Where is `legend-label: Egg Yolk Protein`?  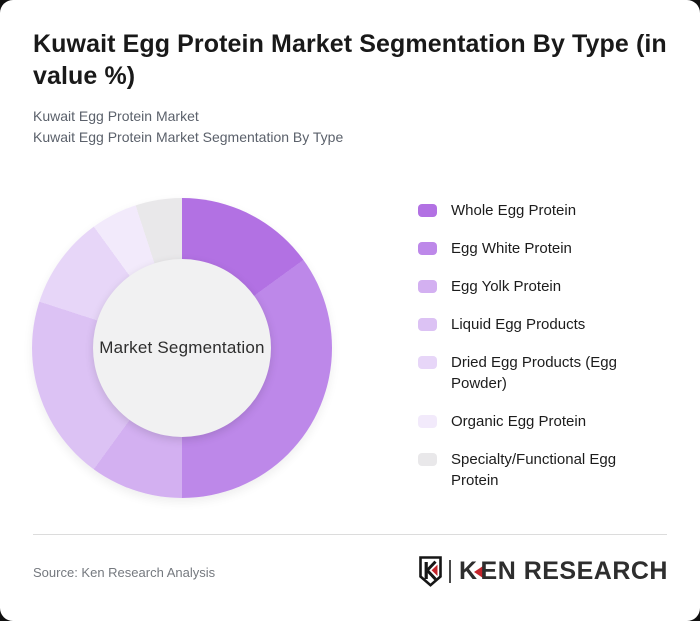 legend-label: Egg Yolk Protein is located at coordinates (506, 286).